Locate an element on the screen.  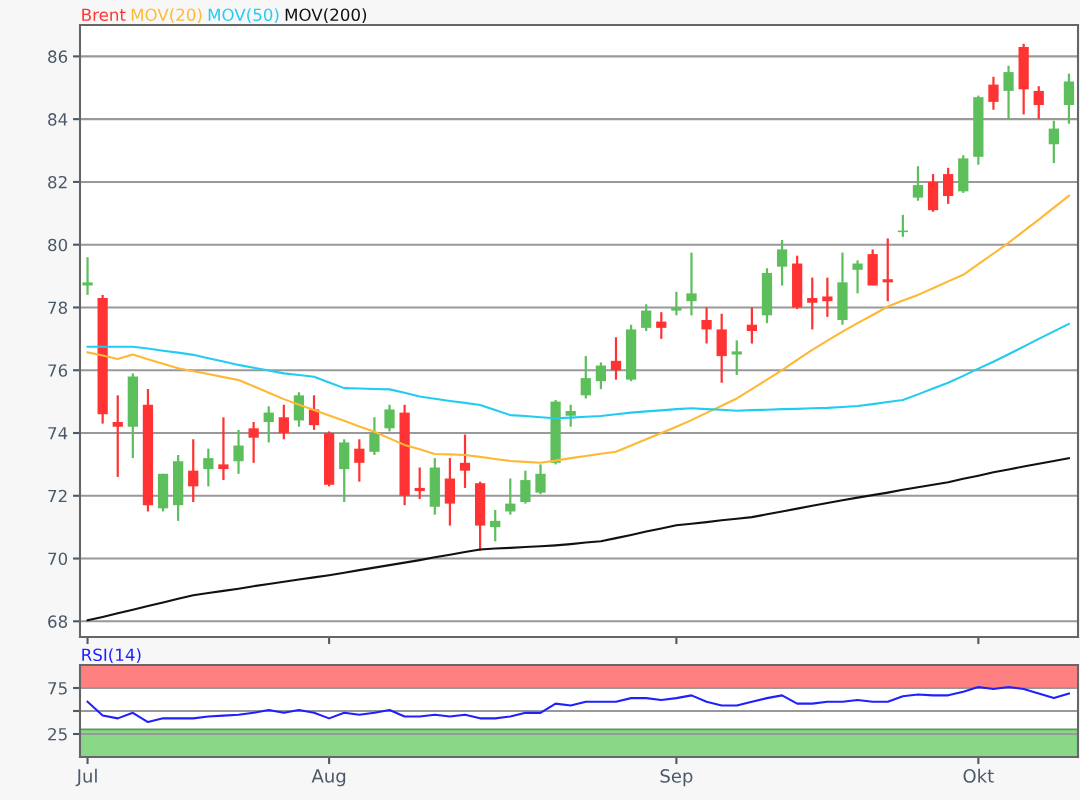
y-tick-label: 80 is located at coordinates (58, 245).